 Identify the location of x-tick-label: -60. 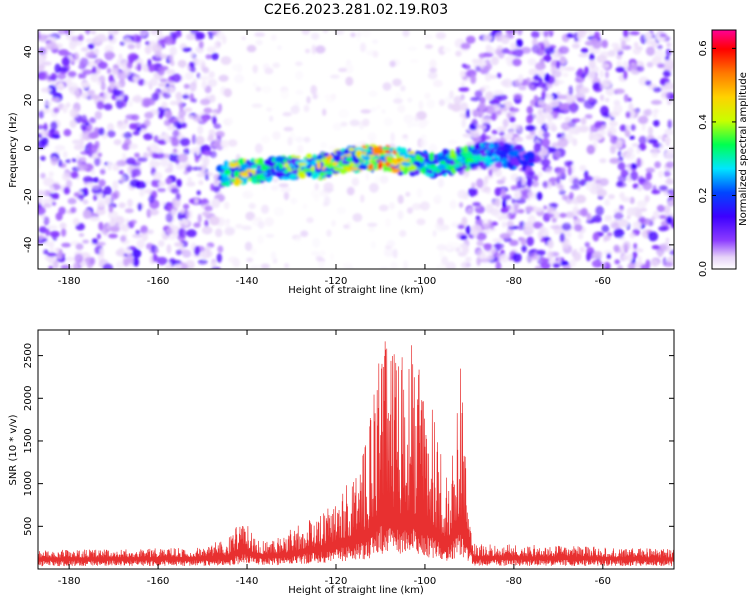
(603, 581).